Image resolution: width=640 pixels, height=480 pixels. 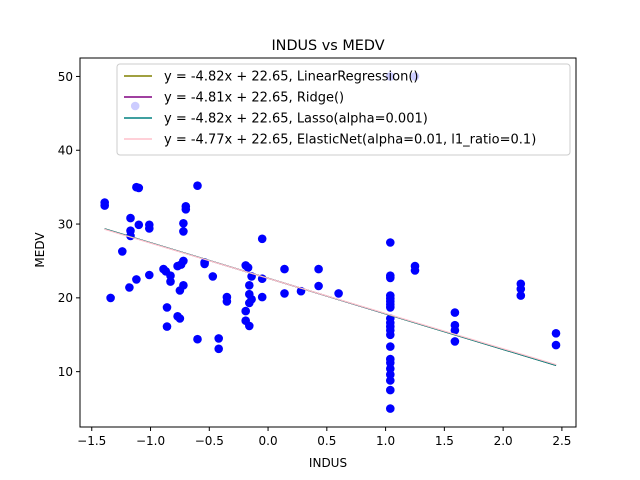 I want to click on y-tick-label: 30, so click(x=65, y=224).